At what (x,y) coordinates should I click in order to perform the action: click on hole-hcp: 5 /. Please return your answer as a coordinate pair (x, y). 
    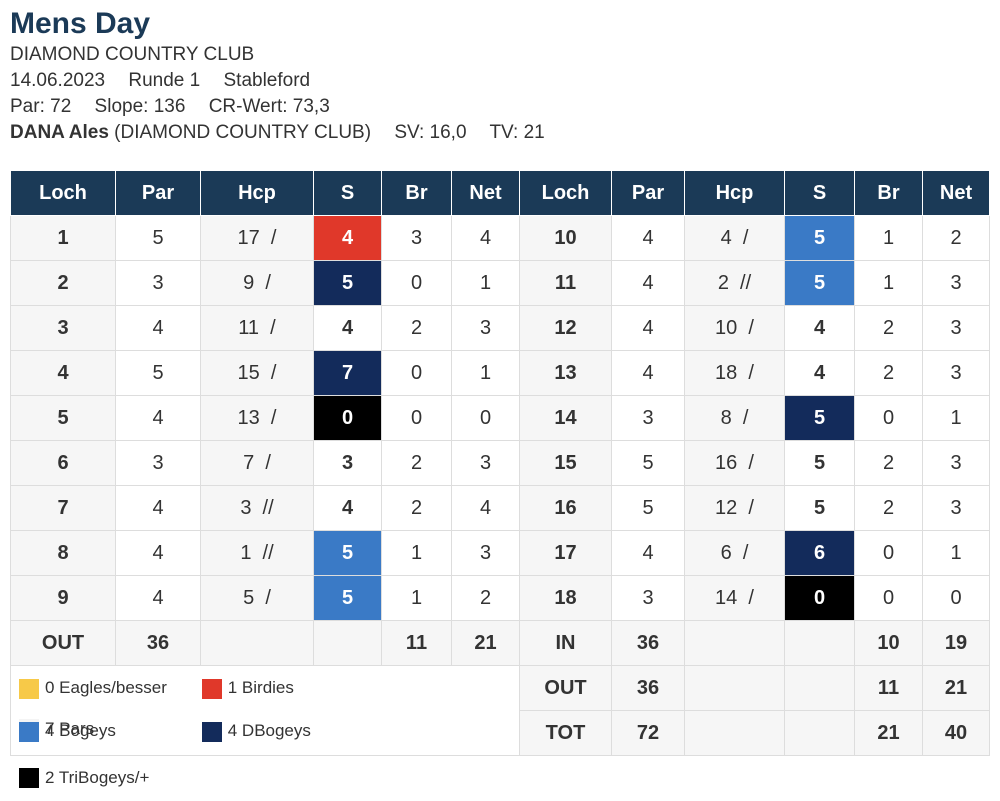
    Looking at the image, I should click on (257, 598).